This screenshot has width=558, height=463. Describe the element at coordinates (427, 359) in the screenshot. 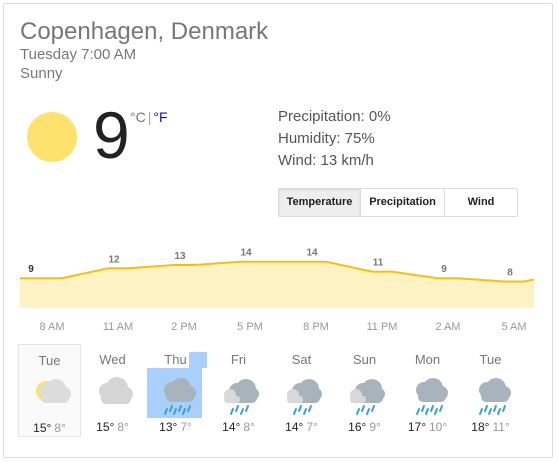

I see `forecast-day-name: Mon` at that location.